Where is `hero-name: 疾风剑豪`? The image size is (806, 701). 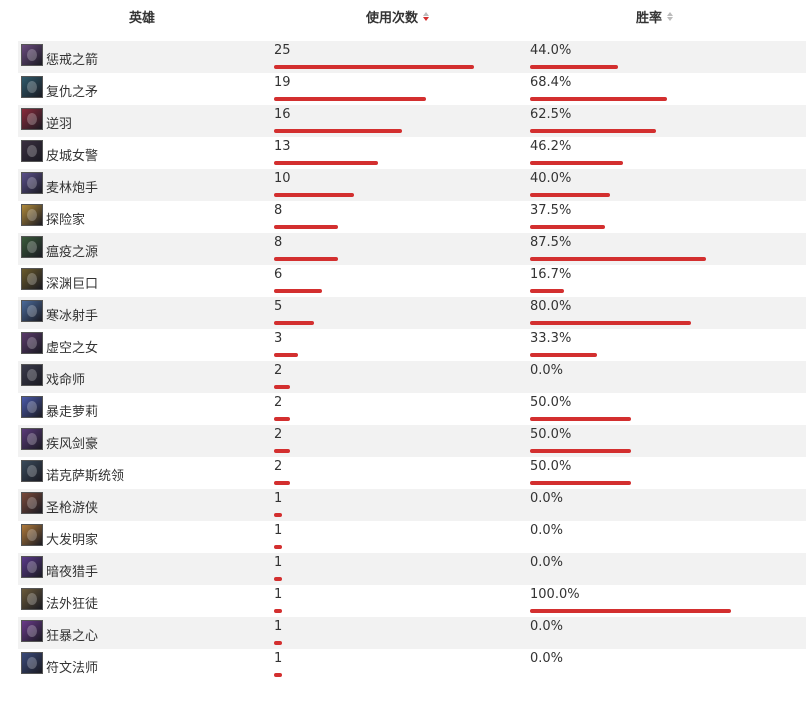
hero-name: 疾风剑豪 is located at coordinates (72, 444).